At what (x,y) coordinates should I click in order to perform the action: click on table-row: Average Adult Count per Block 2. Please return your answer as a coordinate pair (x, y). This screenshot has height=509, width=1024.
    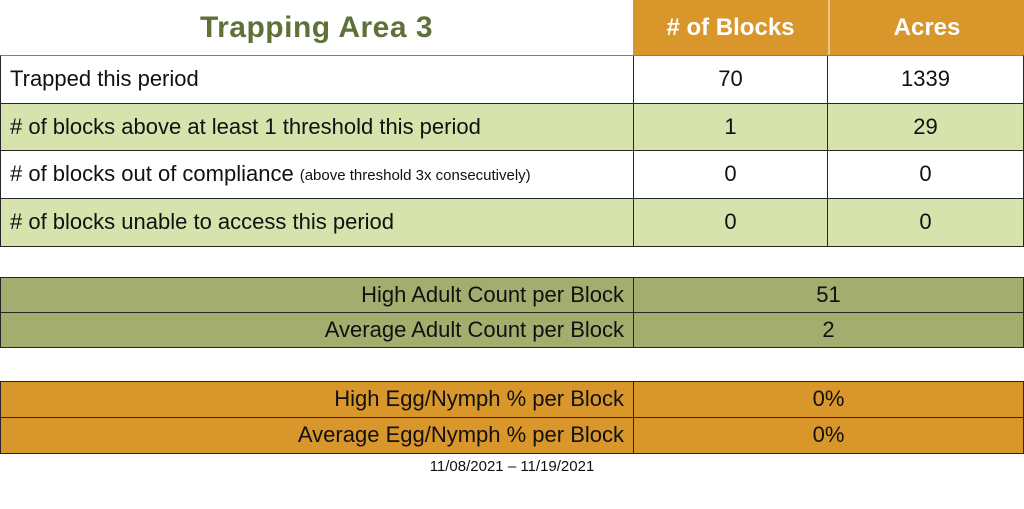
    Looking at the image, I should click on (512, 329).